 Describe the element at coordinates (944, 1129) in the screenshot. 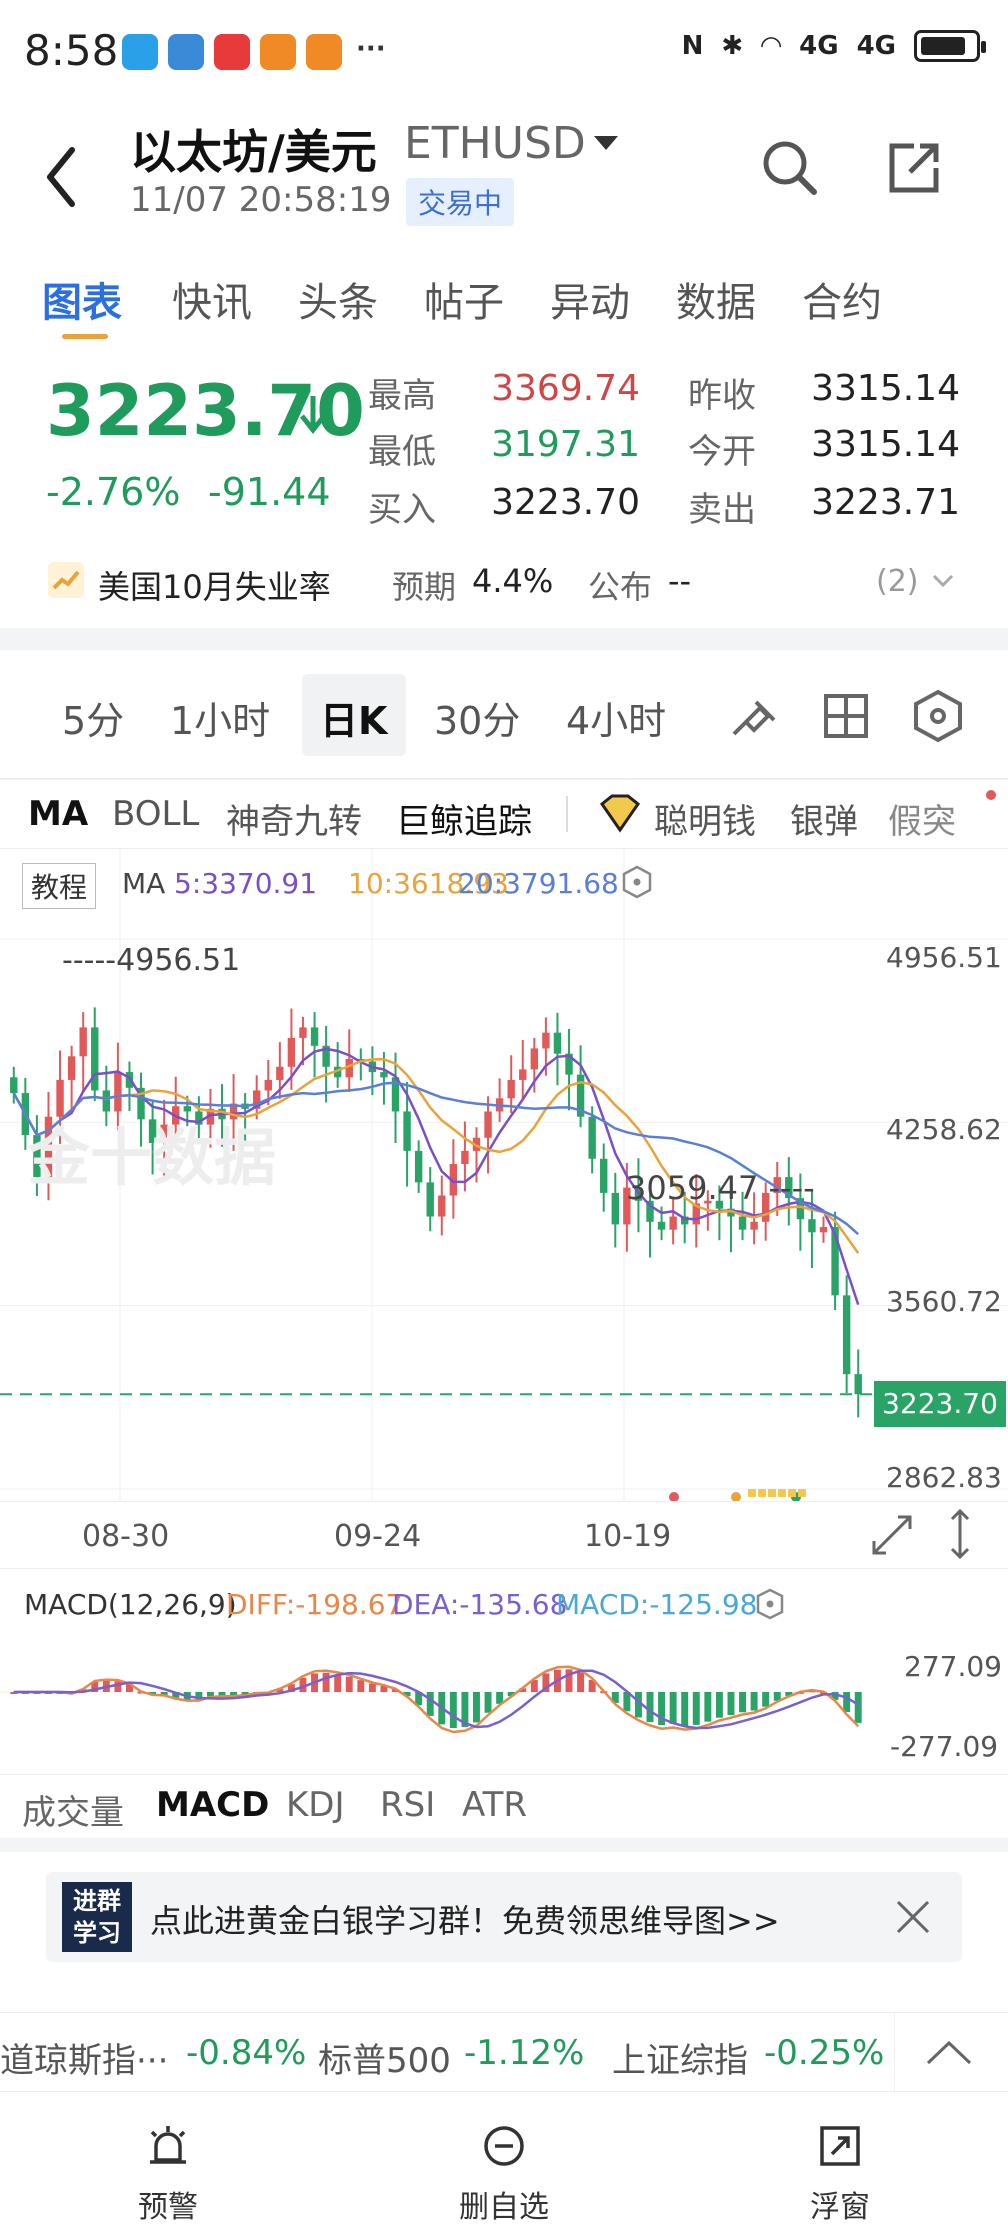

I see `price-axis-label: 4258.62` at that location.